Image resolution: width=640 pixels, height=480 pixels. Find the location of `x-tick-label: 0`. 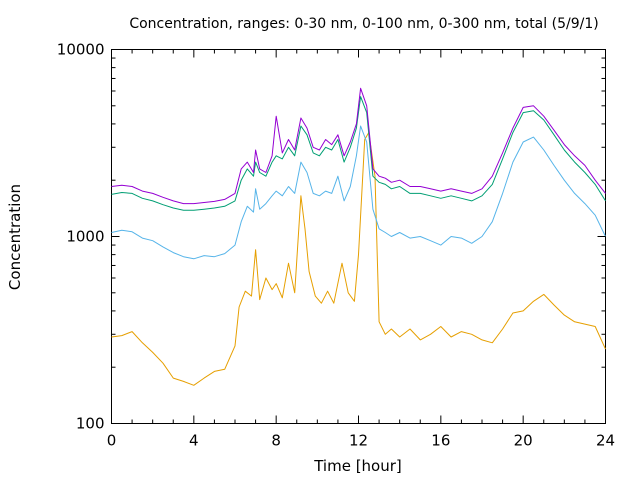

x-tick-label: 0 is located at coordinates (112, 441).